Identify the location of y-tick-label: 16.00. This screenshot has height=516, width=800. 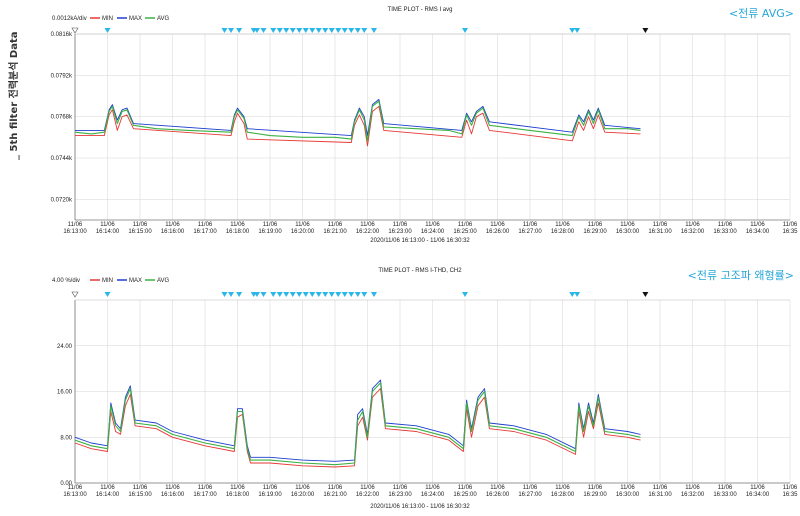
(65, 393).